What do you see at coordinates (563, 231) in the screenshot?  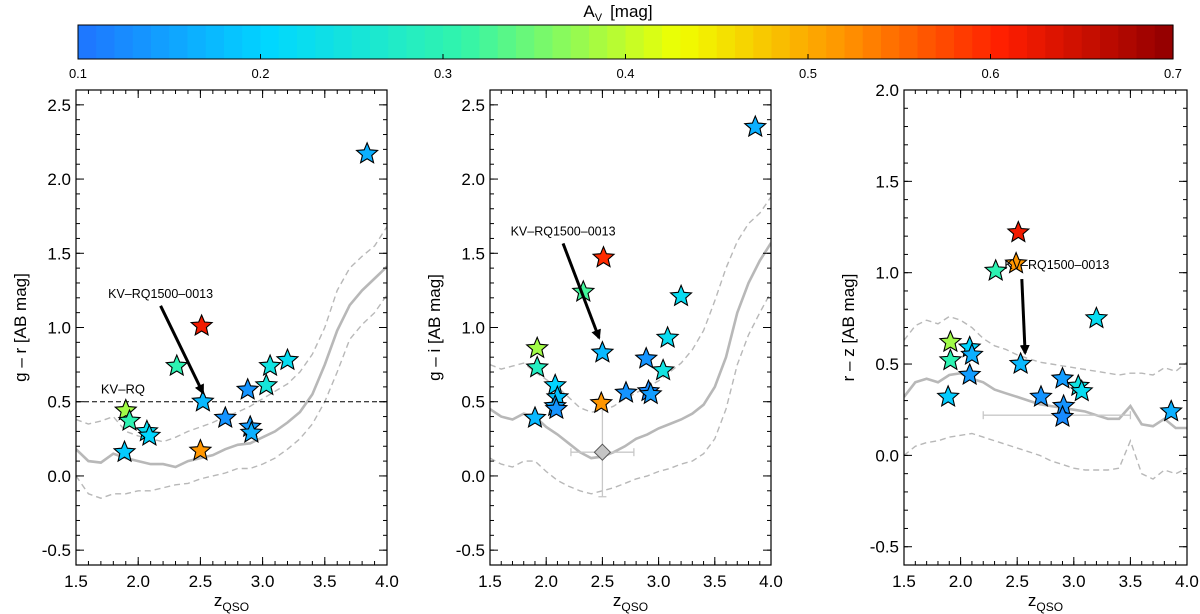 I see `annotation-label: KV–RQ1500–0013` at bounding box center [563, 231].